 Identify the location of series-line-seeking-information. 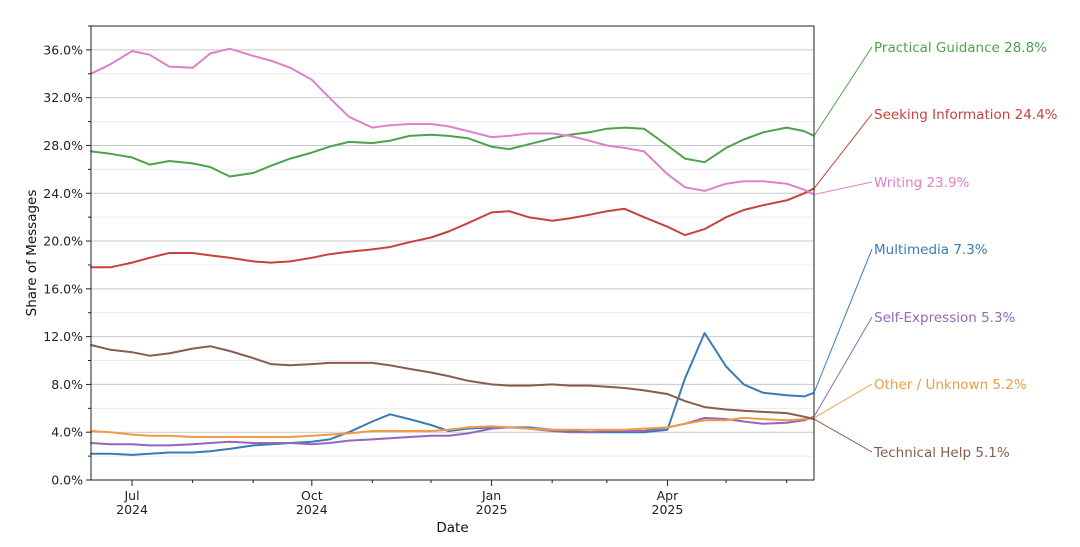
(452, 228).